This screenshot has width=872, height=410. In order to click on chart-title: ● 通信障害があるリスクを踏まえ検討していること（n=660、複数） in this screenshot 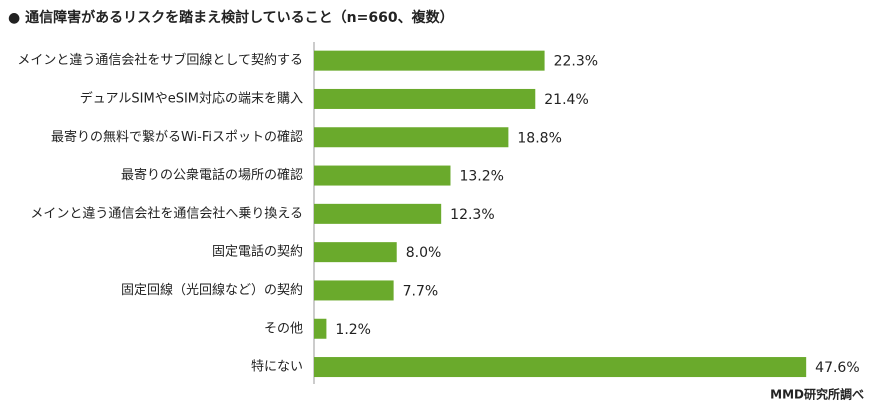, I will do `click(231, 17)`.